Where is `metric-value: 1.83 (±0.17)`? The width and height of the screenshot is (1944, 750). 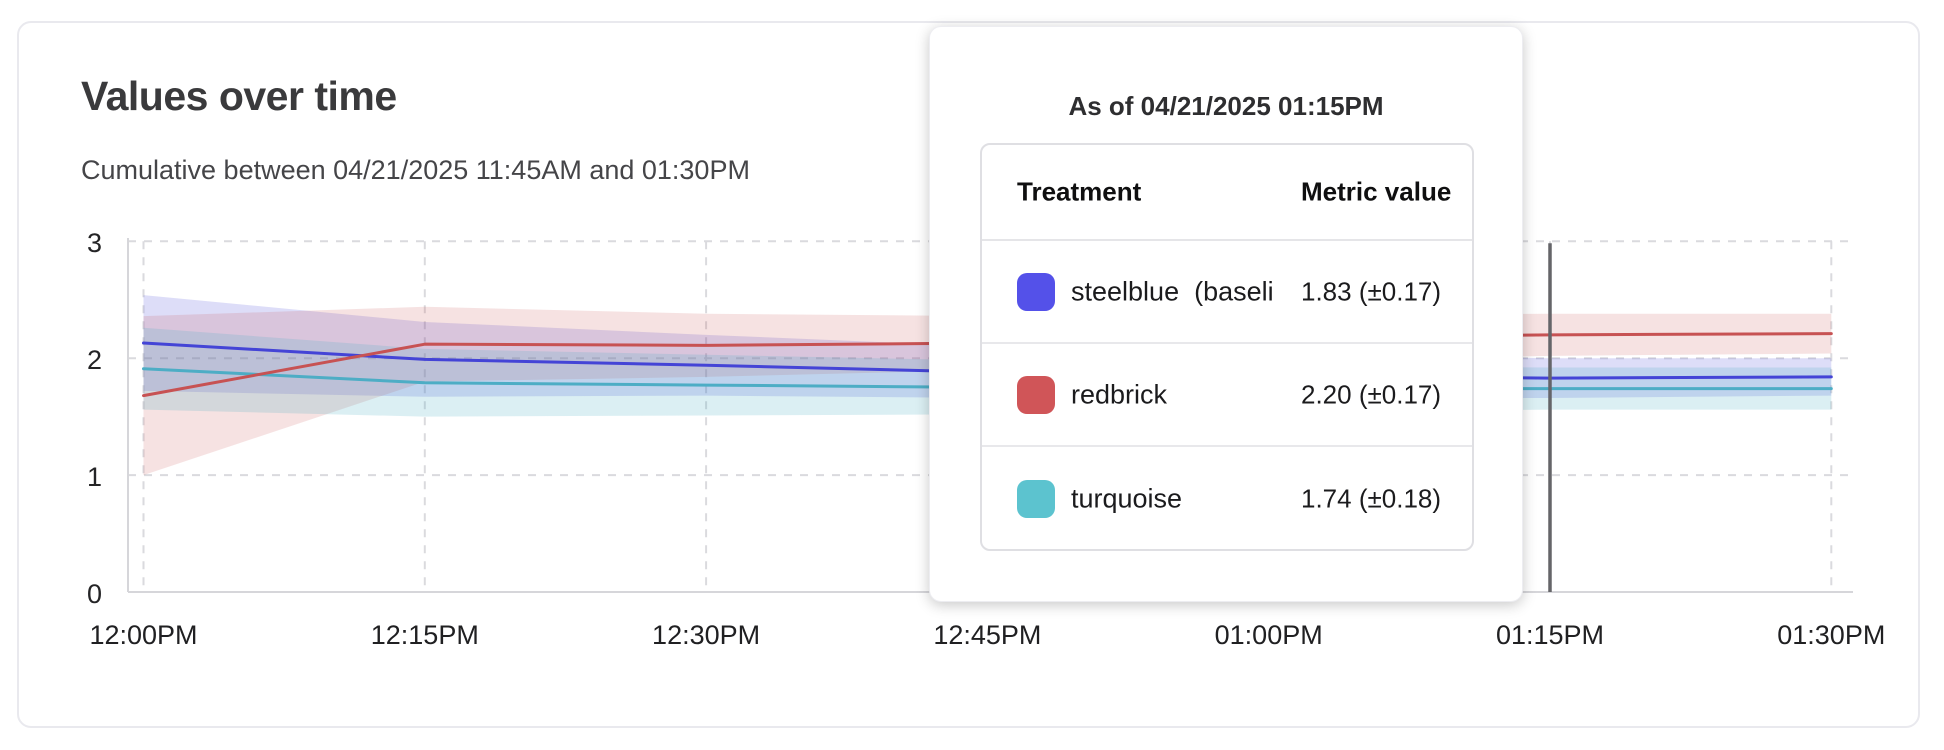
metric-value: 1.83 (±0.17) is located at coordinates (1371, 291).